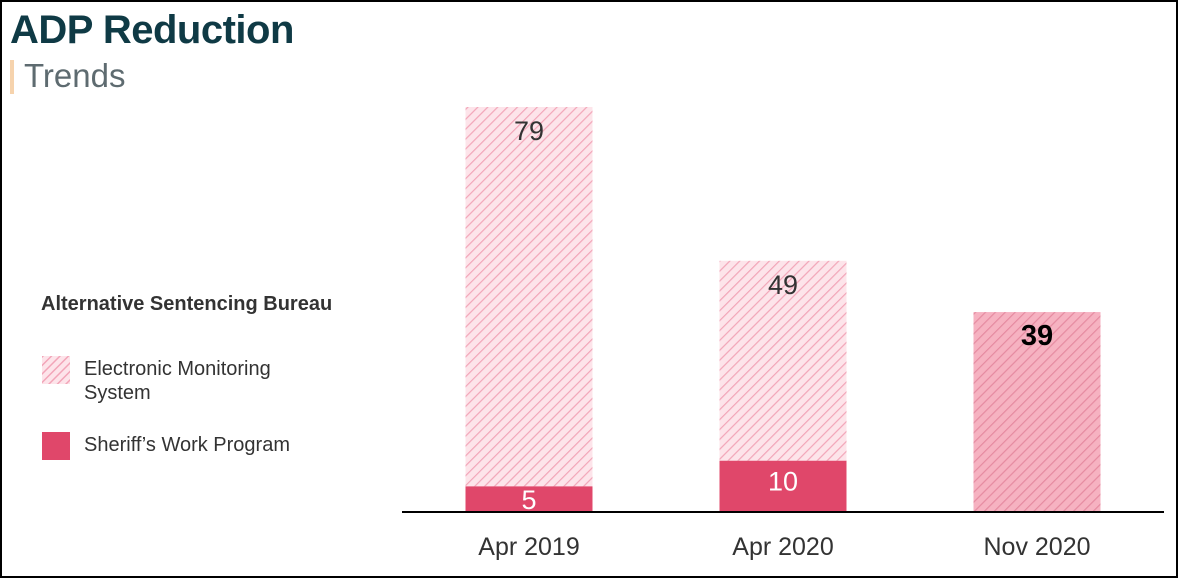 Image resolution: width=1178 pixels, height=578 pixels. Describe the element at coordinates (783, 285) in the screenshot. I see `data-label-electronic-monitoring-1: 49` at that location.